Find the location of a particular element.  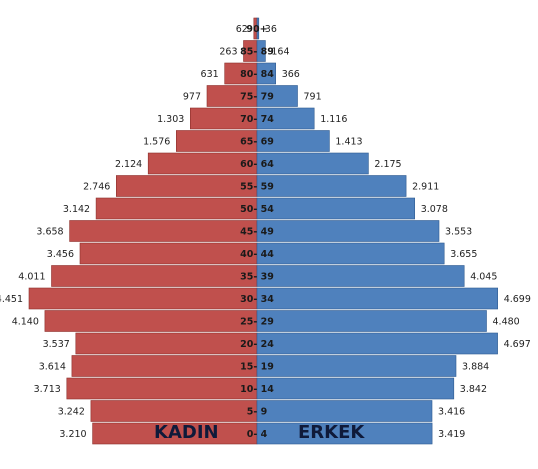

bar-male-90+ is located at coordinates (258, 28).